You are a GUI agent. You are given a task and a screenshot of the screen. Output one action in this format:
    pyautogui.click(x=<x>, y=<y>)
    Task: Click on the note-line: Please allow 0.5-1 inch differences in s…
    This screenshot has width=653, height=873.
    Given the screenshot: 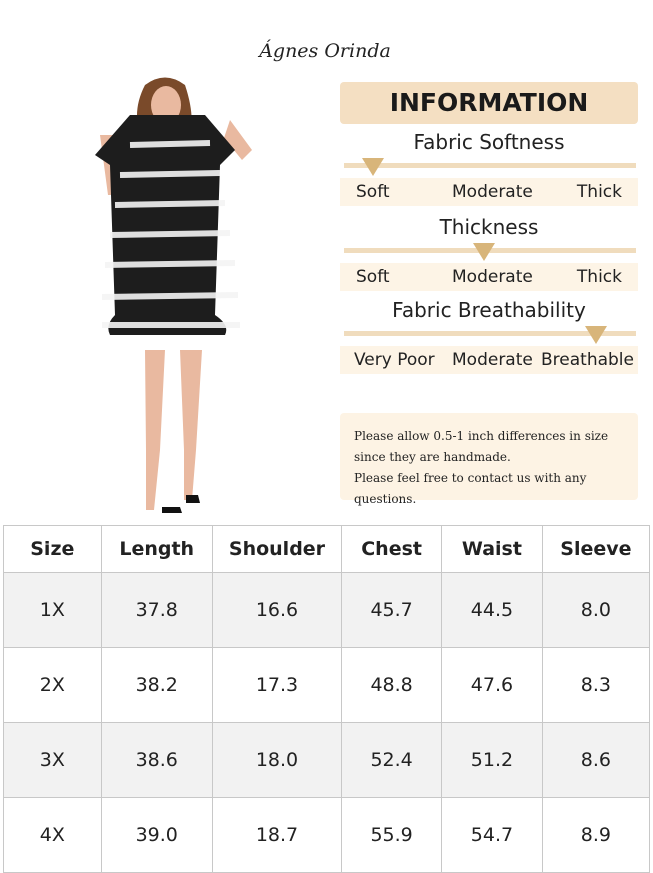 What is the action you would take?
    pyautogui.click(x=481, y=436)
    